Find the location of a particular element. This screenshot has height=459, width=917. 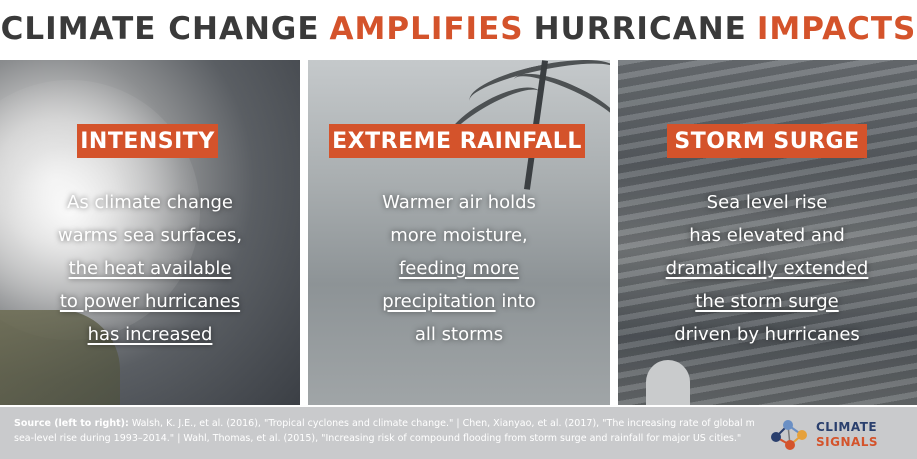

hurricane-swirl is located at coordinates (100, 210).